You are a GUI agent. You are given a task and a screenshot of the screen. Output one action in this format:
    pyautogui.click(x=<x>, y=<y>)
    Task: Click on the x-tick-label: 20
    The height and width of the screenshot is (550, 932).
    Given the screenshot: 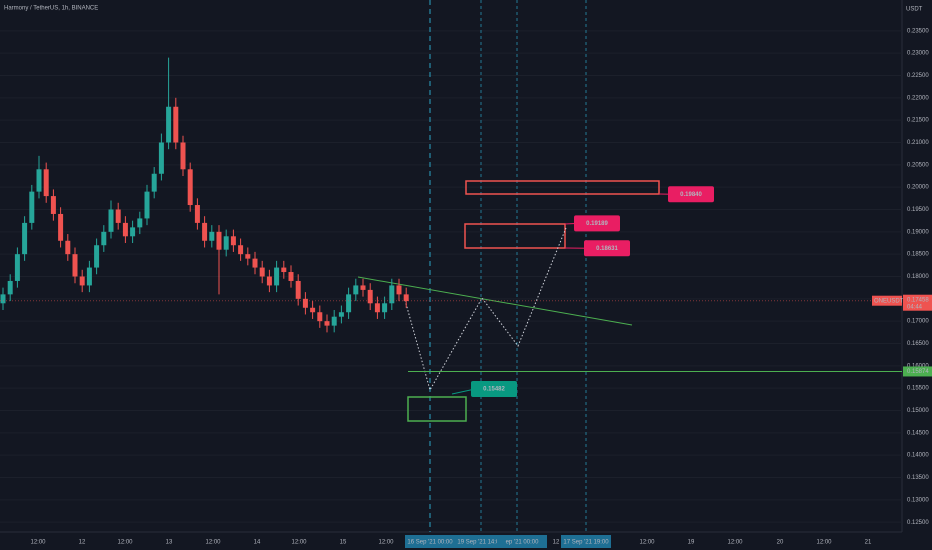 What is the action you would take?
    pyautogui.click(x=780, y=543)
    